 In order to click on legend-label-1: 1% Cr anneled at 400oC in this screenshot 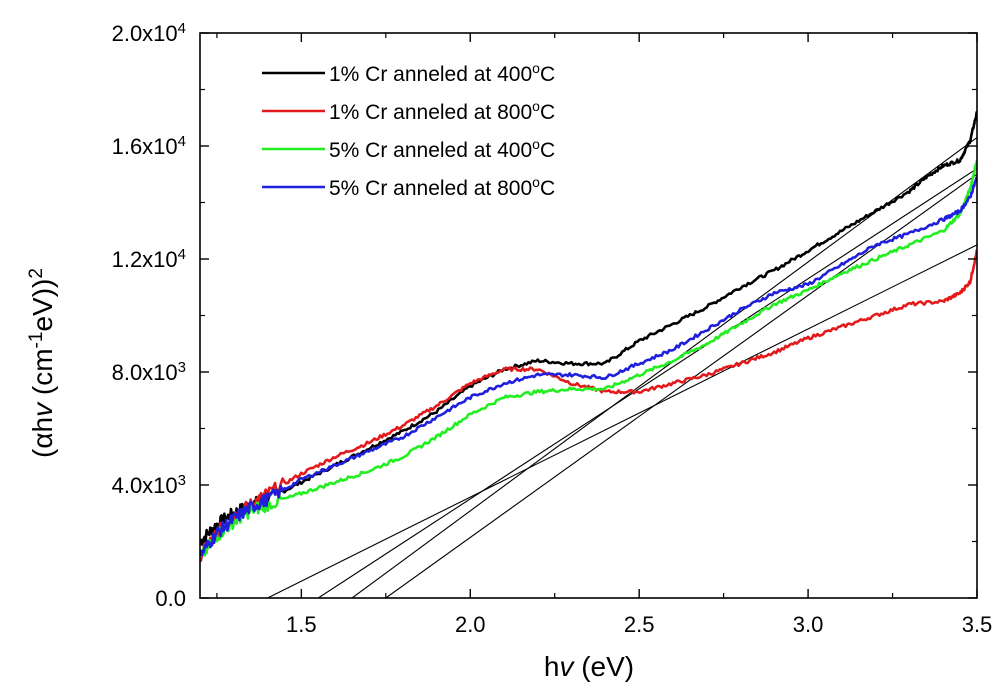, I will do `click(442, 73)`.